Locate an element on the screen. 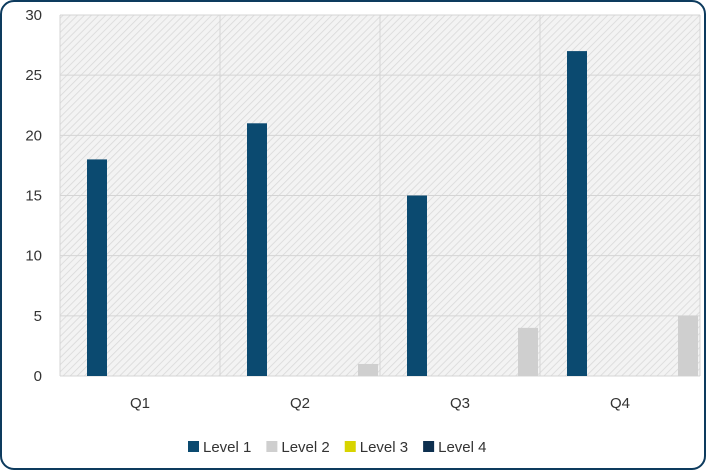 The width and height of the screenshot is (708, 470). bar-level-1-q4 is located at coordinates (577, 213).